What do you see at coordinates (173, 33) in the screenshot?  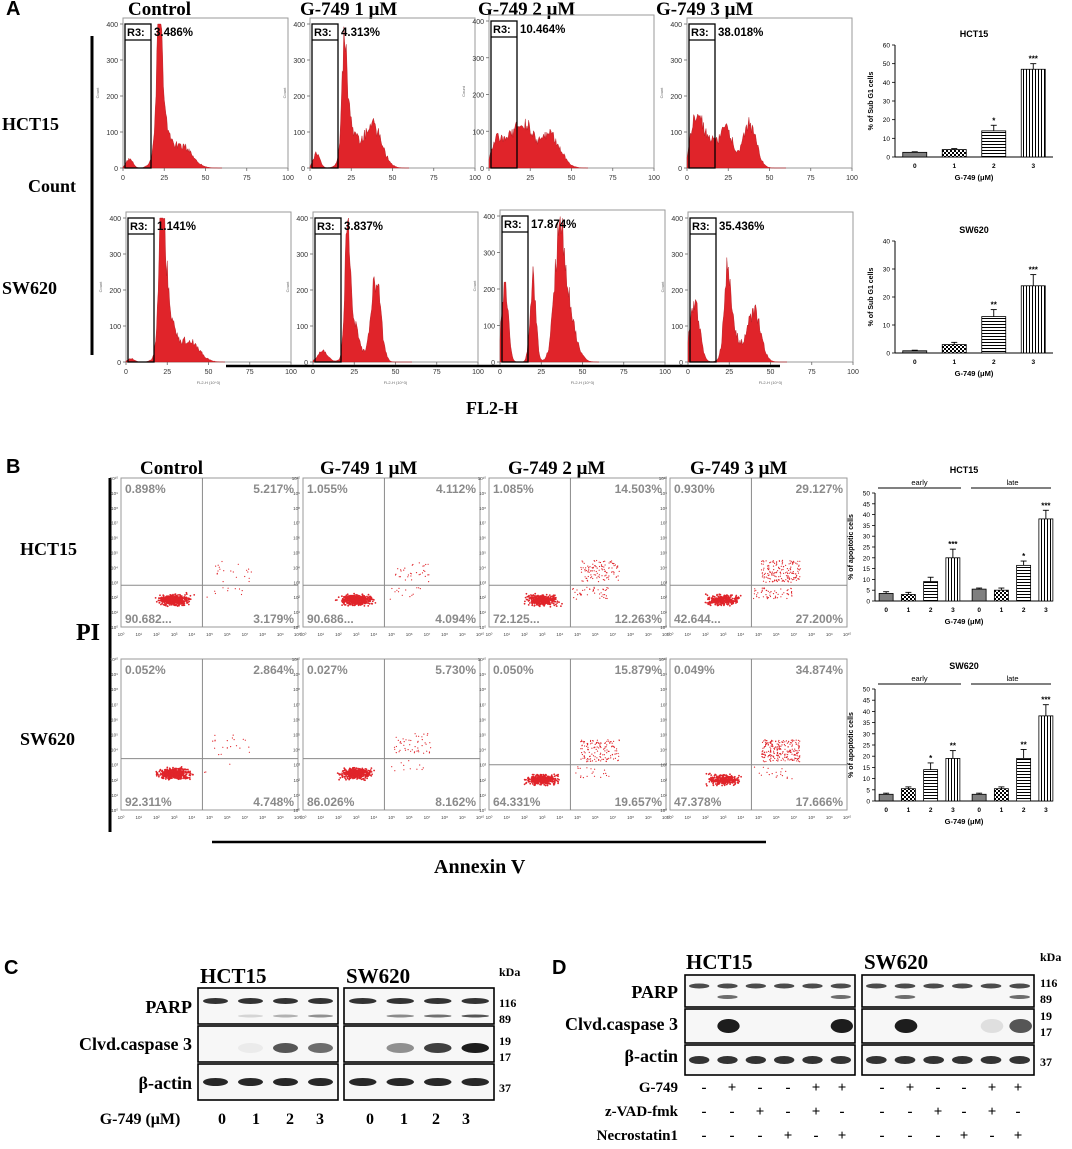 I see `hist-hct15-0-gate-value: 3.486%` at bounding box center [173, 33].